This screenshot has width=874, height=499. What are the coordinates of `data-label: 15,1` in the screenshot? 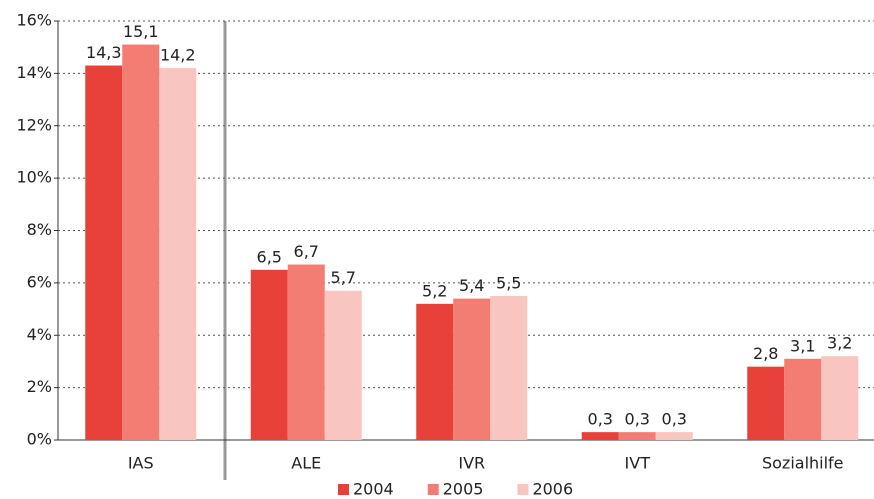 It's located at (141, 31).